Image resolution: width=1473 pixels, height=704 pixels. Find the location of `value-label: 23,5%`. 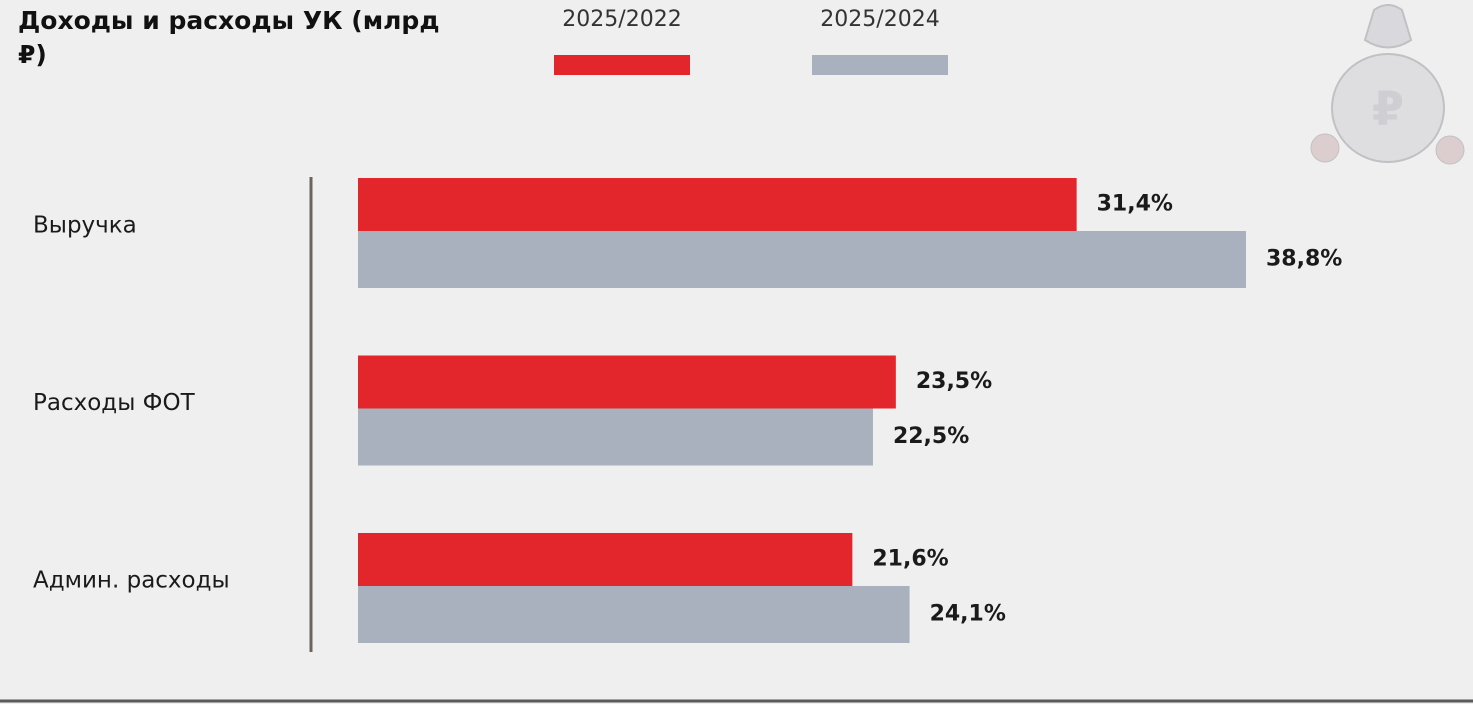

value-label: 23,5% is located at coordinates (954, 381).